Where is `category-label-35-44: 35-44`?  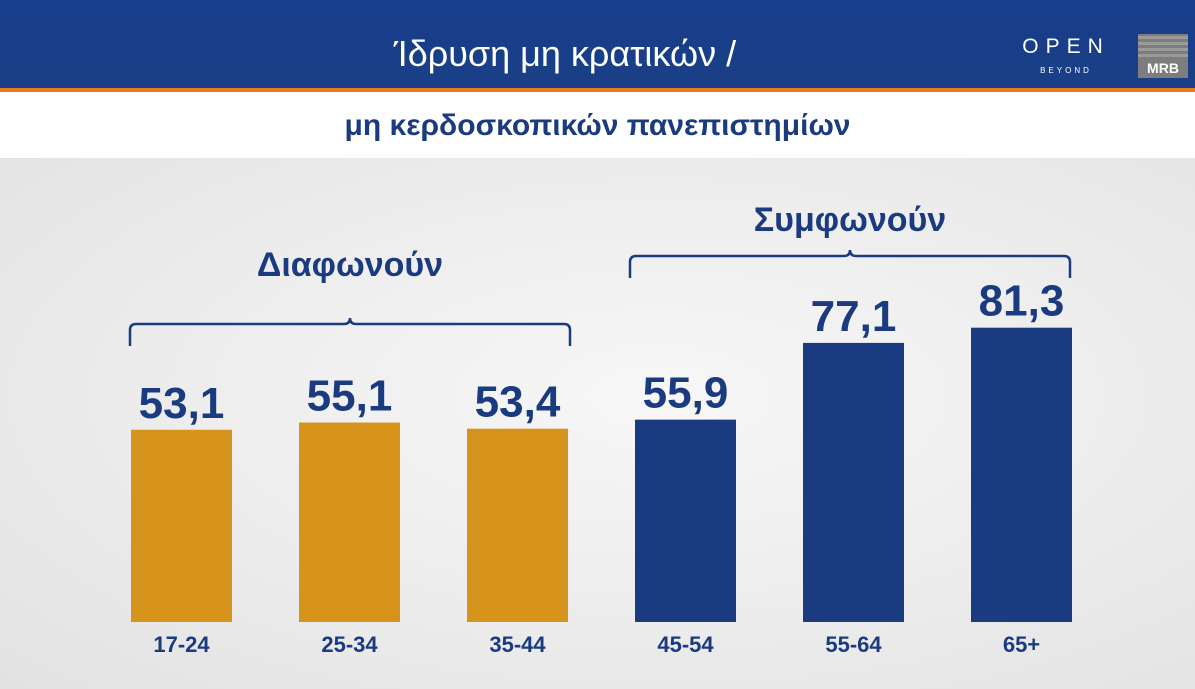
category-label-35-44: 35-44 is located at coordinates (517, 644).